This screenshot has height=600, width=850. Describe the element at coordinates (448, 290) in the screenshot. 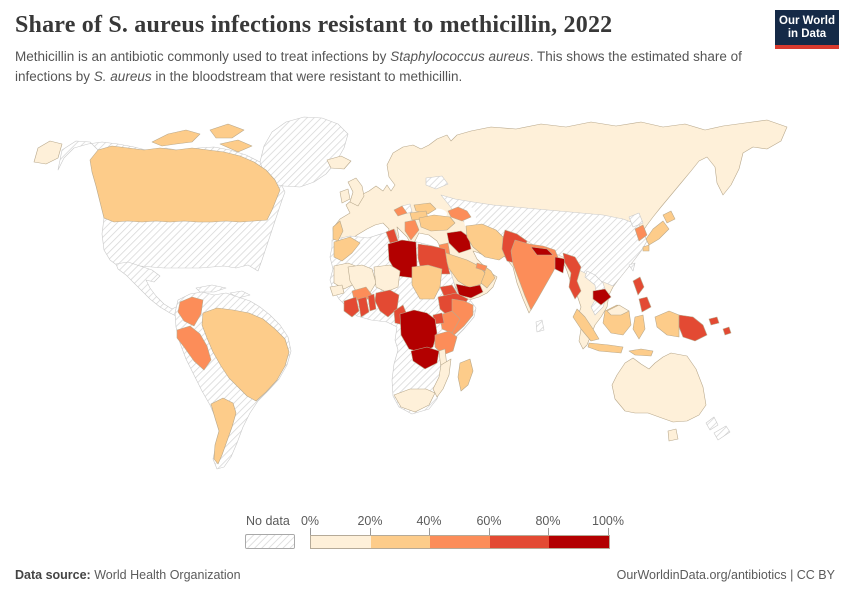

I see `country-eritrea` at that location.